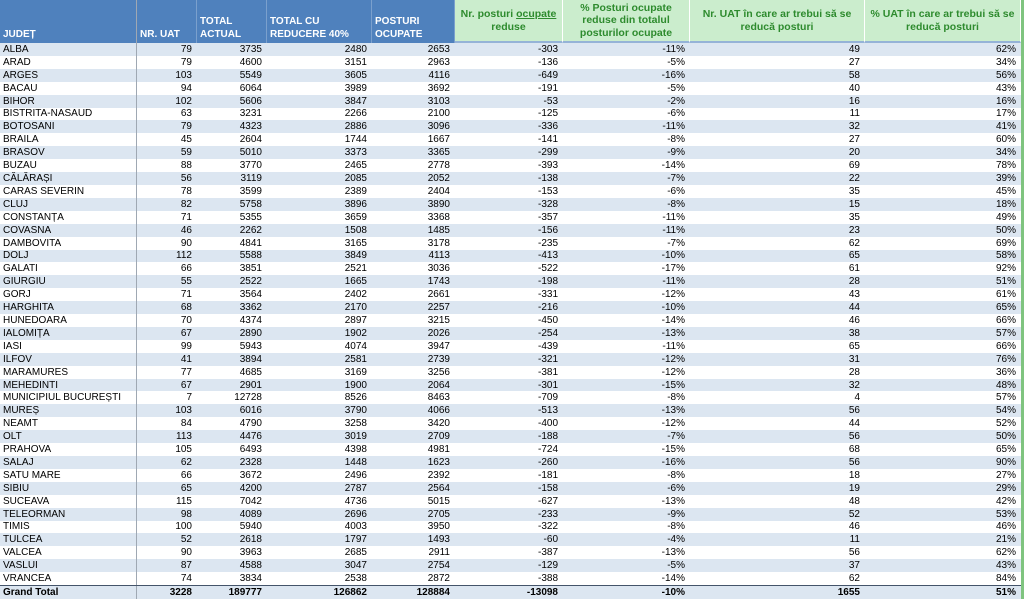 This screenshot has height=599, width=1024. Describe the element at coordinates (438, 566) in the screenshot. I see `cell-posturi-ocupate: 2754` at that location.